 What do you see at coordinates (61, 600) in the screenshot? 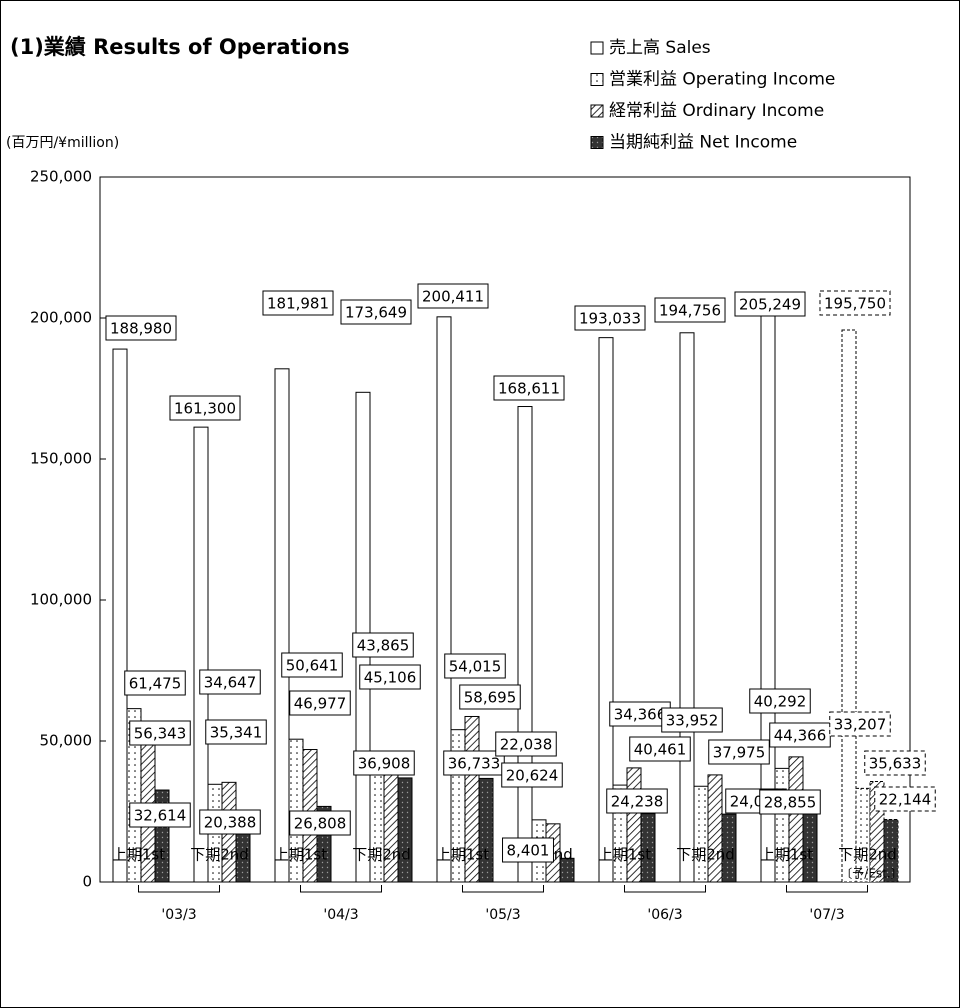
I see `y-tick-label: 100,000` at bounding box center [61, 600].